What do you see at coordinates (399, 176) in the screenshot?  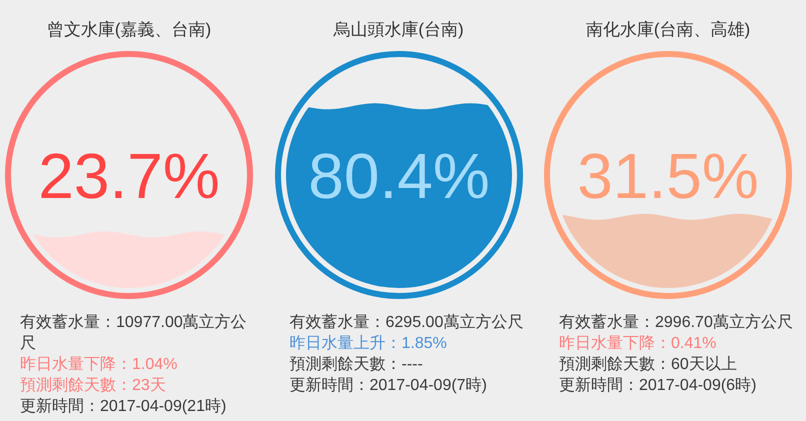 I see `data-label: 80.4%` at bounding box center [399, 176].